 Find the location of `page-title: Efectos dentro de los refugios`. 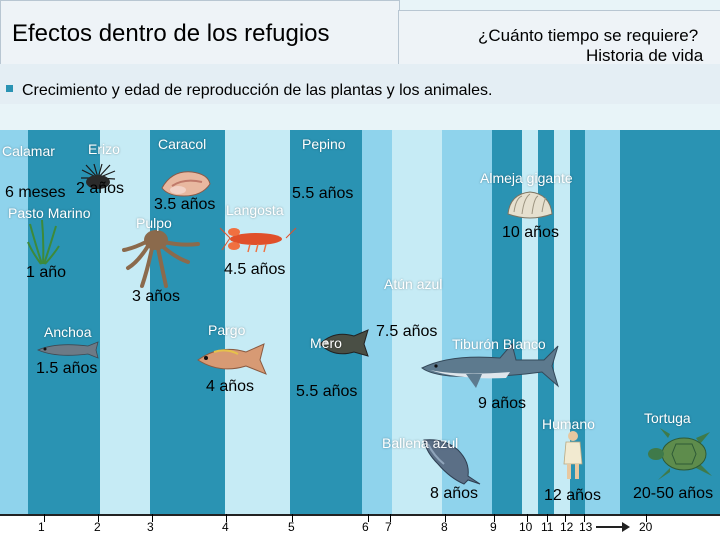

page-title: Efectos dentro de los refugios is located at coordinates (171, 33).